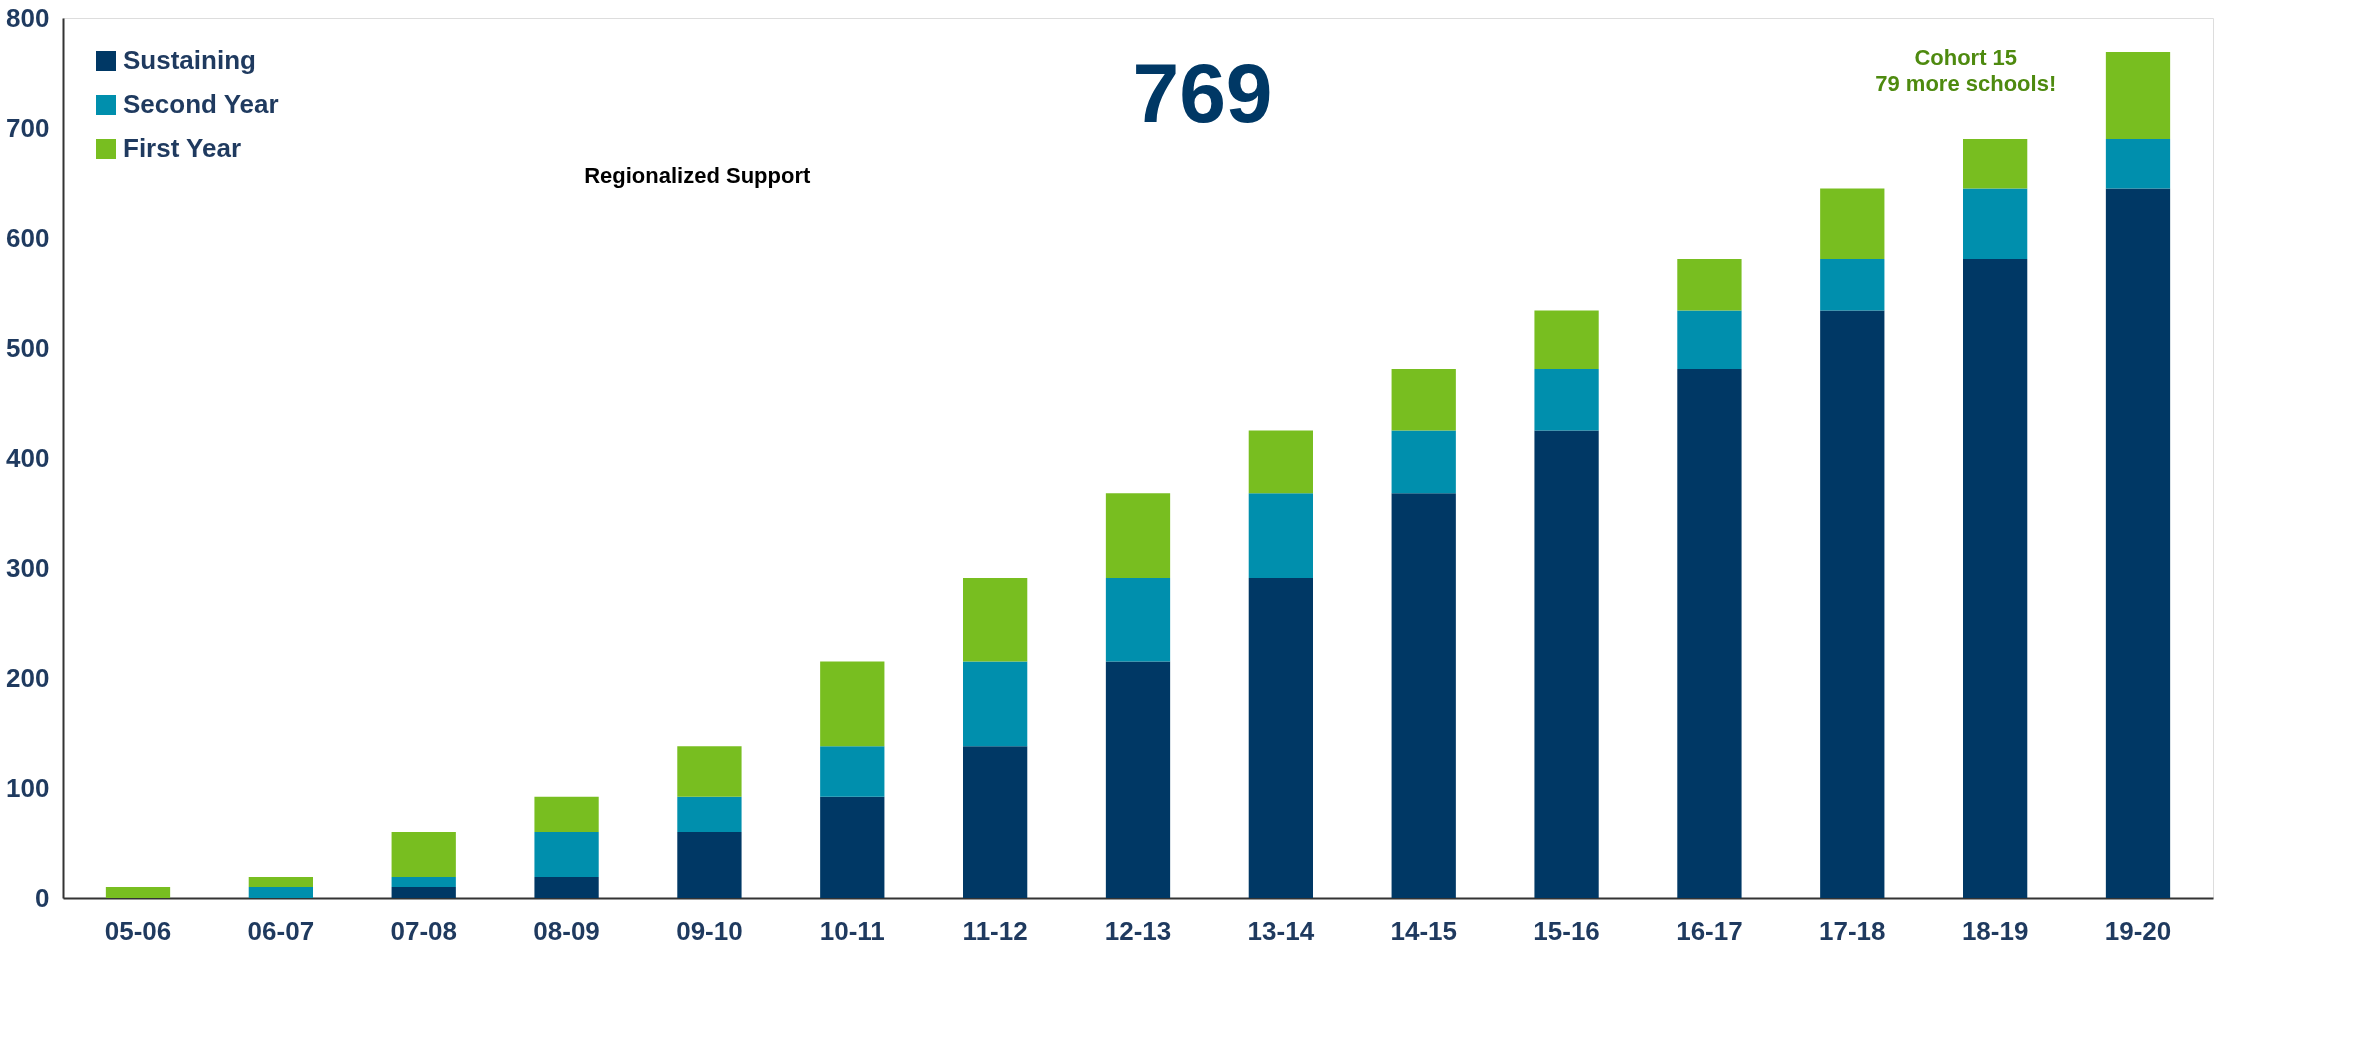 The width and height of the screenshot is (2374, 1038). I want to click on x-tick-label: 14-15, so click(1423, 930).